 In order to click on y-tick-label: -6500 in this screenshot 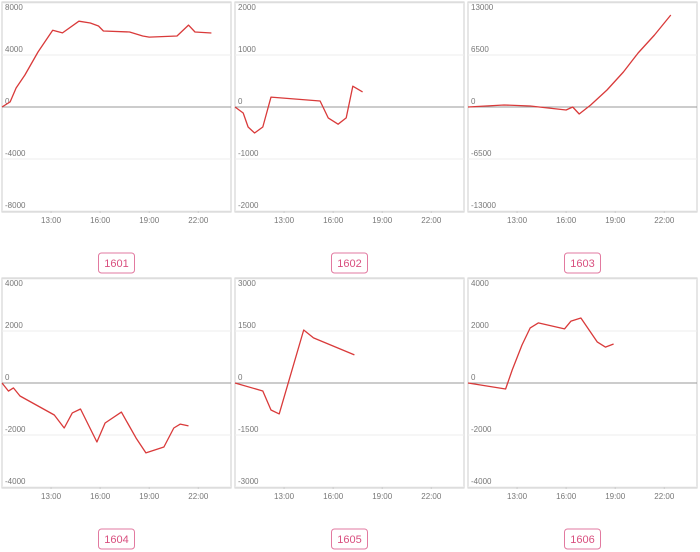, I will do `click(481, 153)`.